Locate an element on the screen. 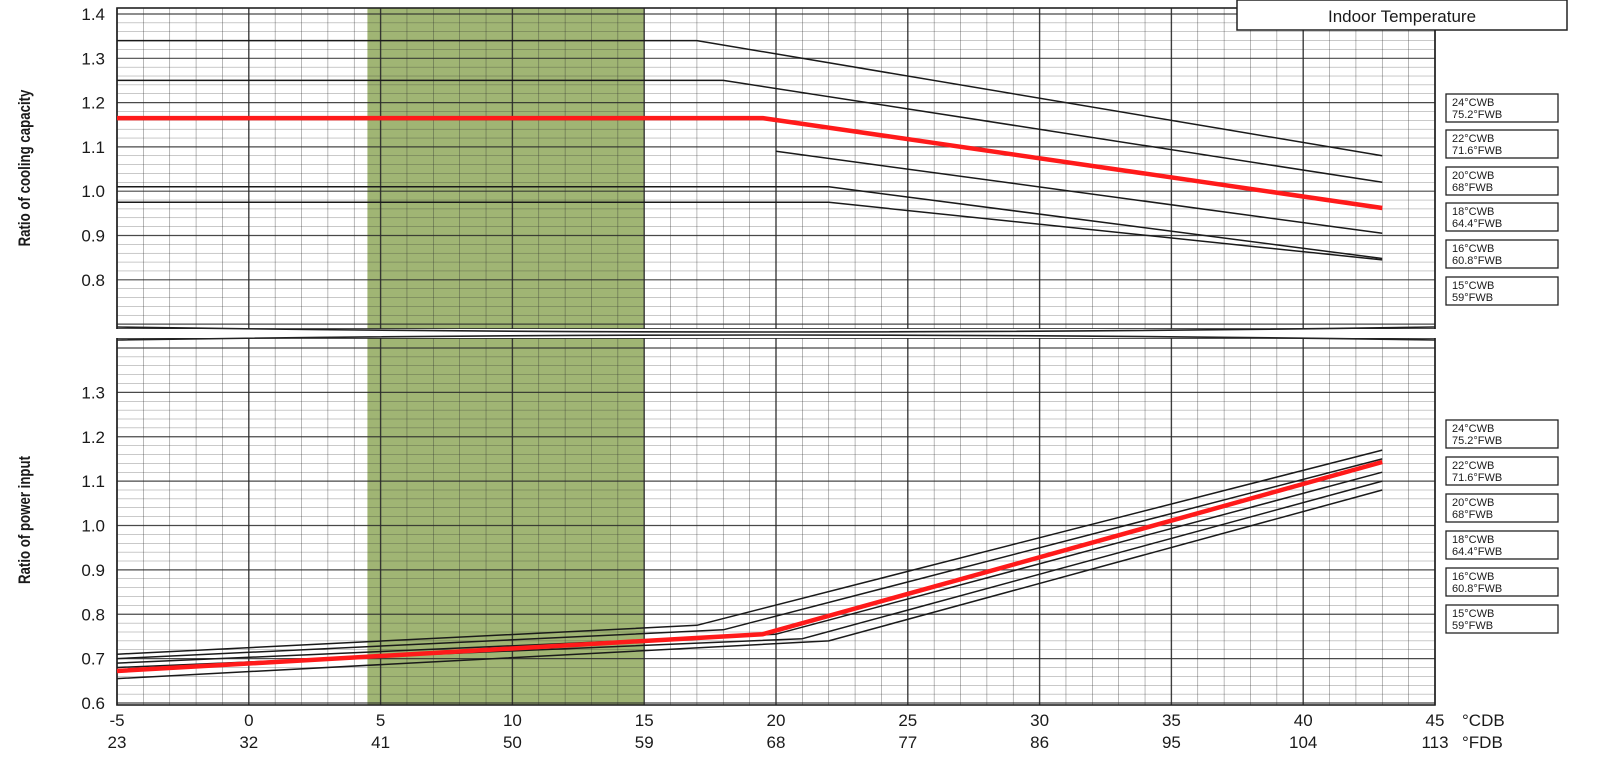  indoor-temperature-frame is located at coordinates (1402, 15).